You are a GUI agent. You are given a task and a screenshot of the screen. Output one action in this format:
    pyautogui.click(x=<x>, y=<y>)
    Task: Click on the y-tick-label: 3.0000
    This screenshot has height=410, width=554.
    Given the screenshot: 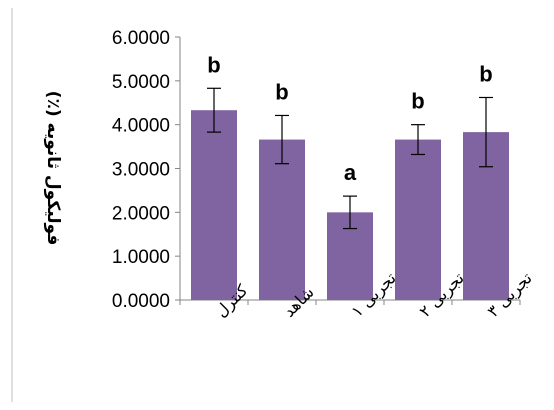 What is the action you would take?
    pyautogui.click(x=141, y=170)
    